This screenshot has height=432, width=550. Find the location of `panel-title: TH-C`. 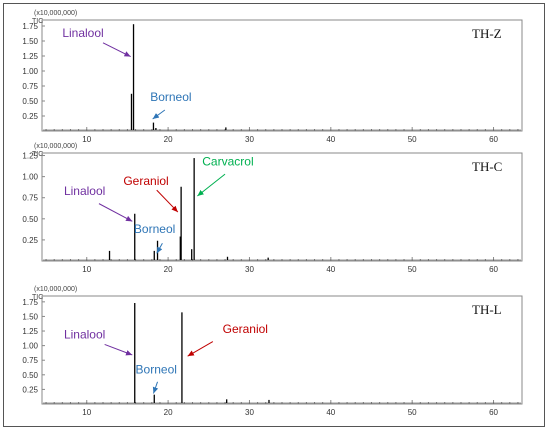

panel-title: TH-C is located at coordinates (487, 166).